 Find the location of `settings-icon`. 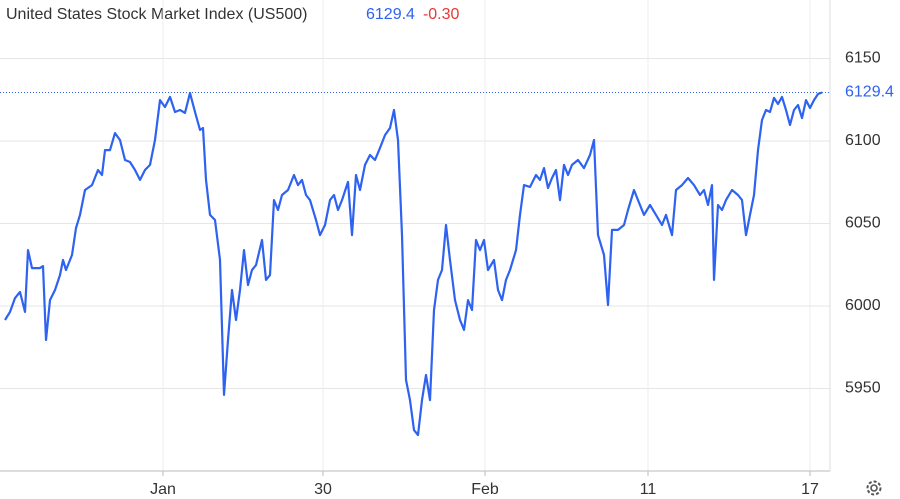

settings-icon is located at coordinates (874, 488).